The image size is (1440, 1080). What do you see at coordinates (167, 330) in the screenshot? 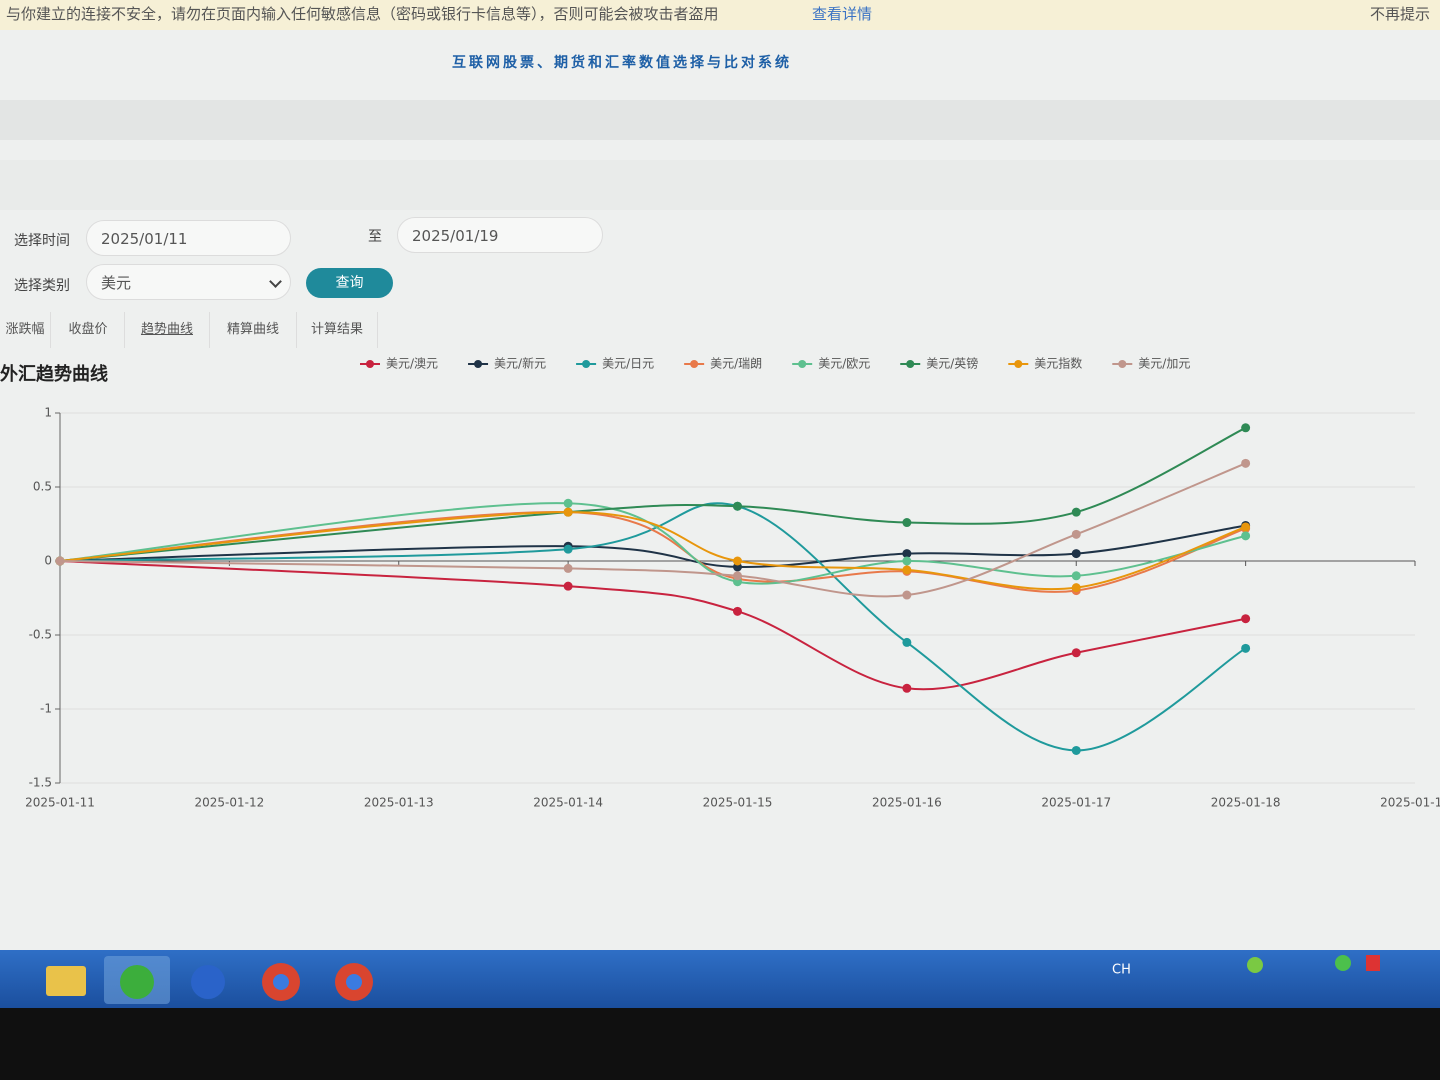
I see `tab: 趋势曲线` at bounding box center [167, 330].